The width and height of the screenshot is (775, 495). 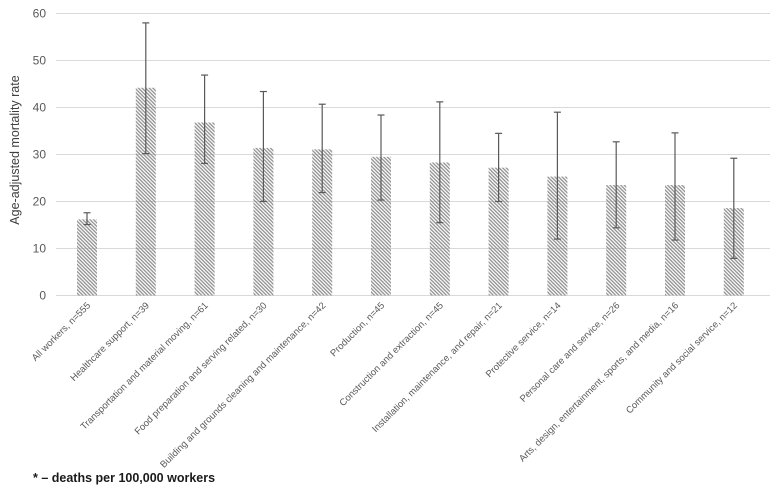 I want to click on y-tick-label: 60, so click(x=40, y=14).